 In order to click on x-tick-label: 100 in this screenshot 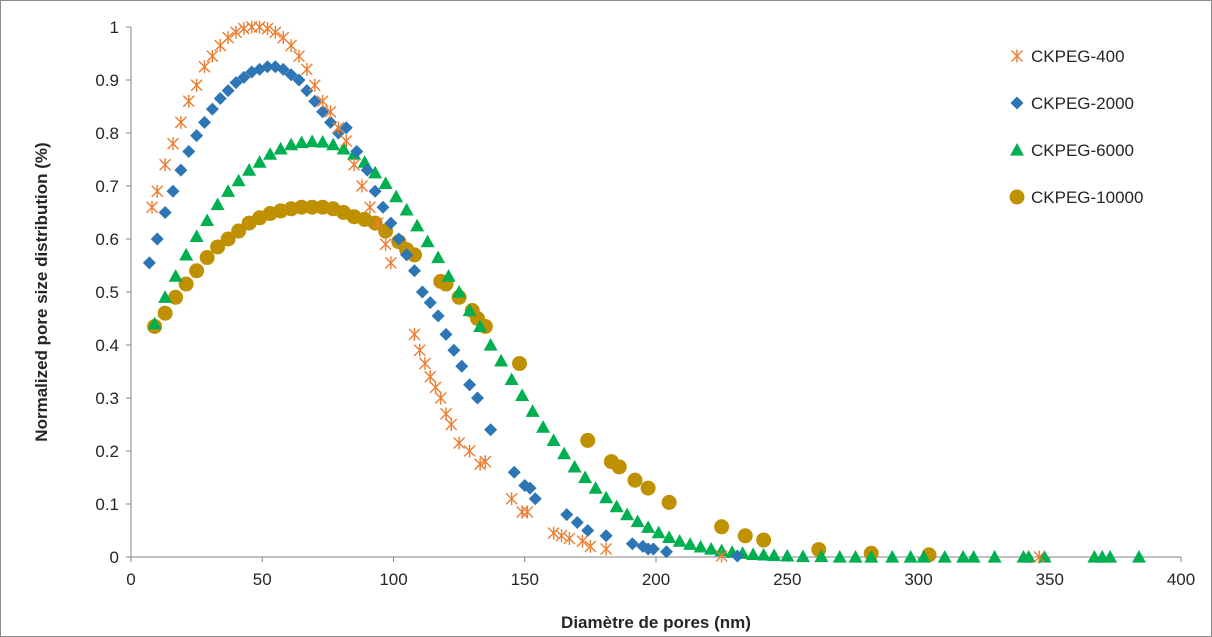, I will do `click(393, 579)`.